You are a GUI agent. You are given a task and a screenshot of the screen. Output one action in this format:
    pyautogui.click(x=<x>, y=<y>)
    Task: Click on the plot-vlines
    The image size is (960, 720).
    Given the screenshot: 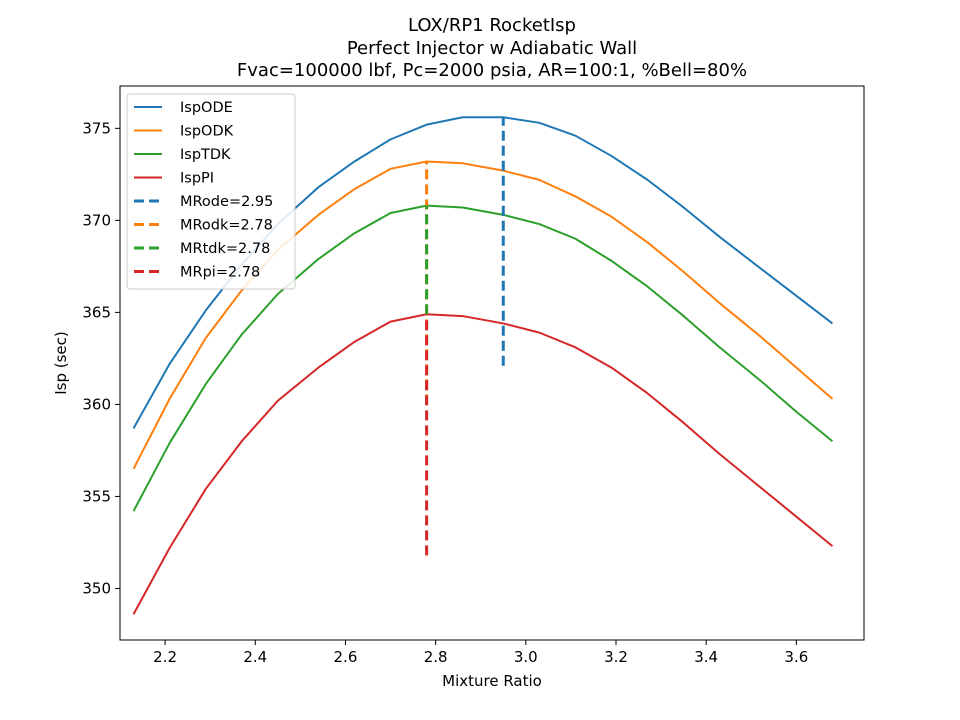 What is the action you would take?
    pyautogui.click(x=465, y=336)
    